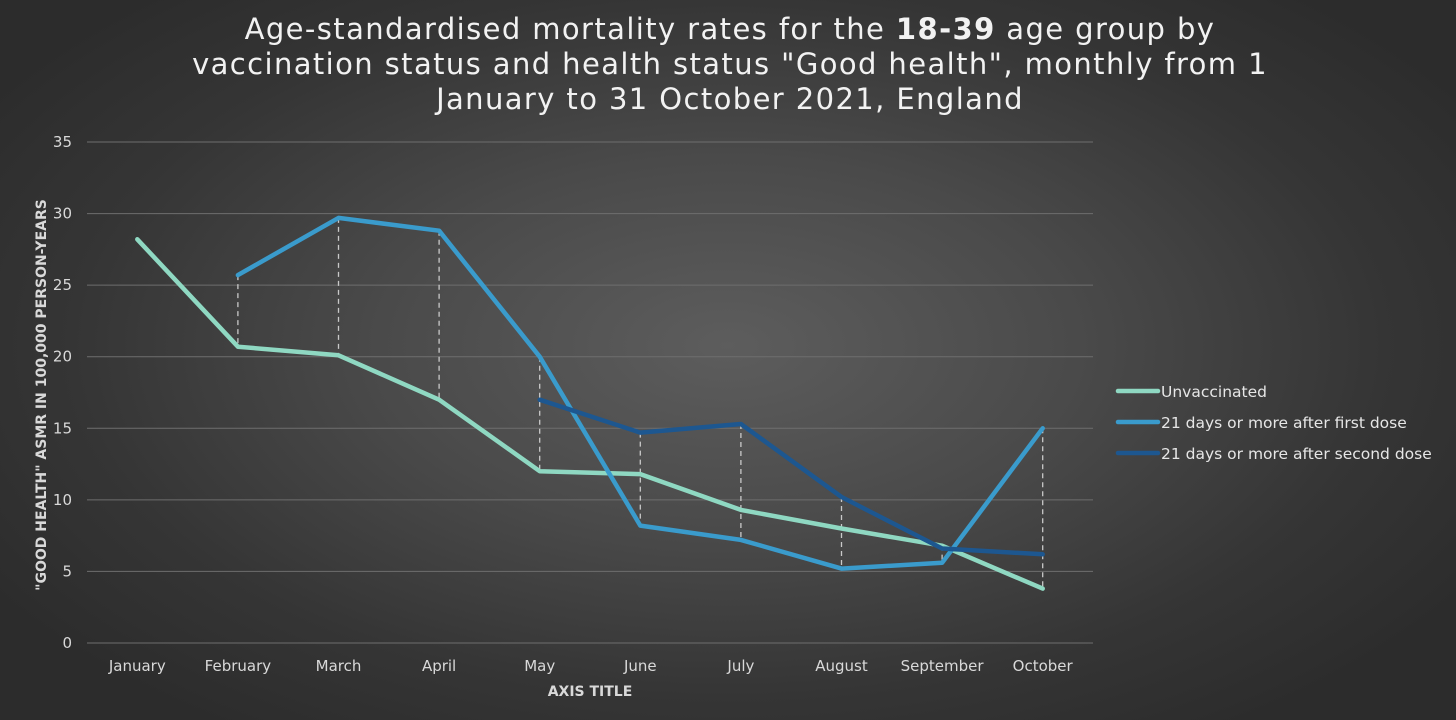  Describe the element at coordinates (62, 214) in the screenshot. I see `y-tick-label: 30` at that location.